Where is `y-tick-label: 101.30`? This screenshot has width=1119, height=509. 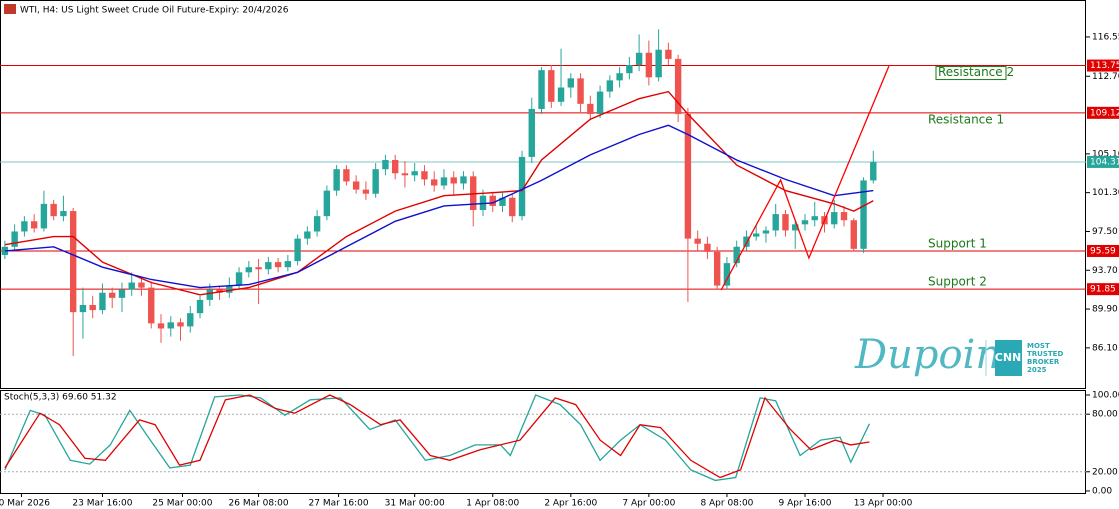
y-tick-label: 101.30 is located at coordinates (1105, 193).